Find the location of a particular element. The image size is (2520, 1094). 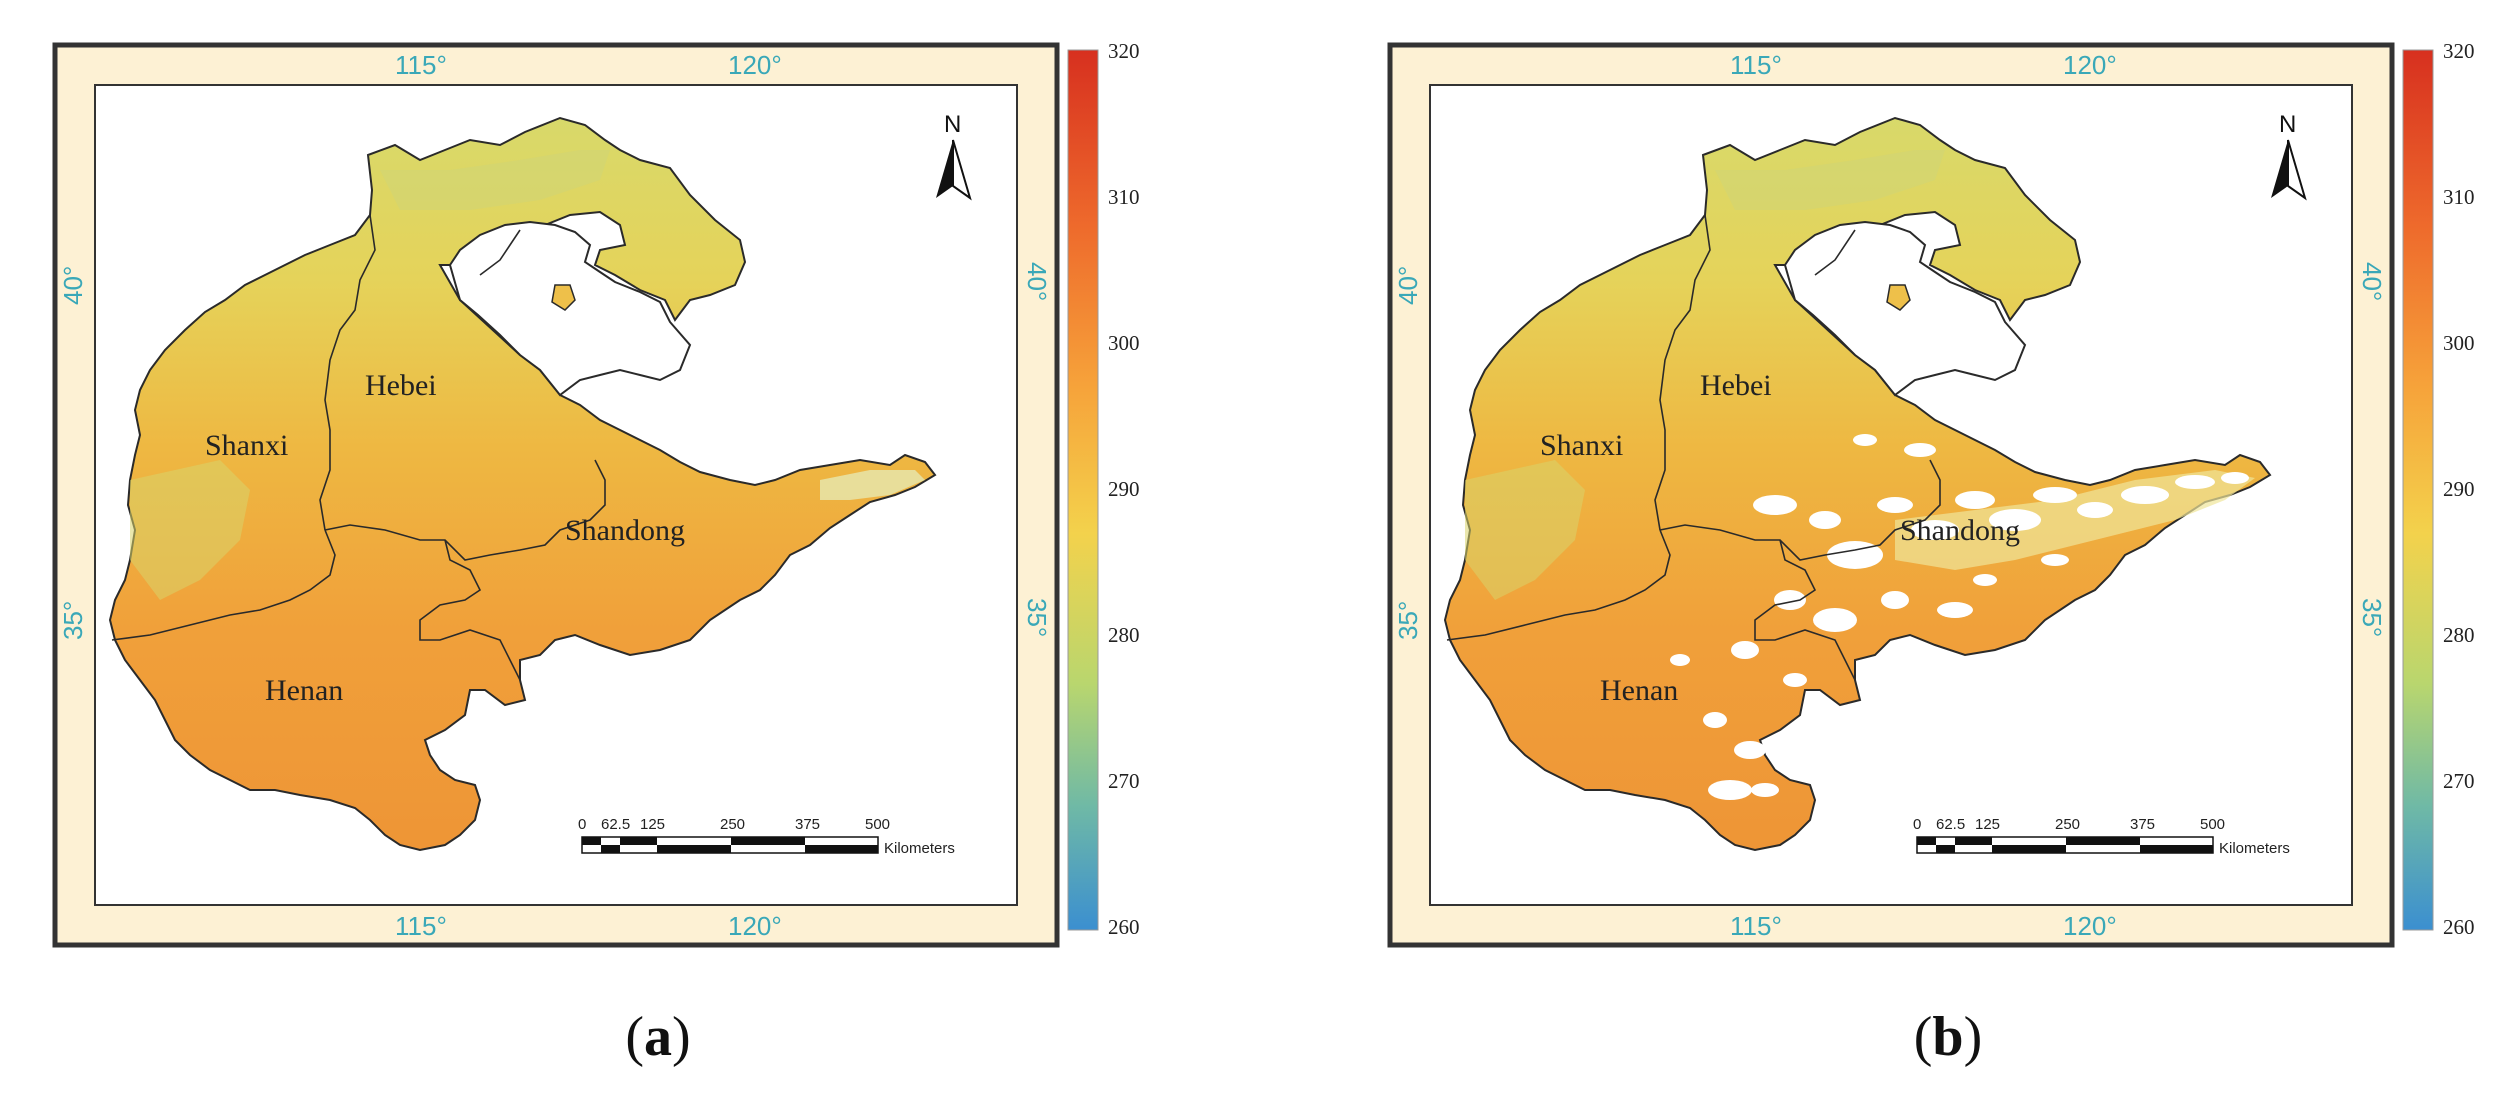

caption-letter: a is located at coordinates (658, 1037).